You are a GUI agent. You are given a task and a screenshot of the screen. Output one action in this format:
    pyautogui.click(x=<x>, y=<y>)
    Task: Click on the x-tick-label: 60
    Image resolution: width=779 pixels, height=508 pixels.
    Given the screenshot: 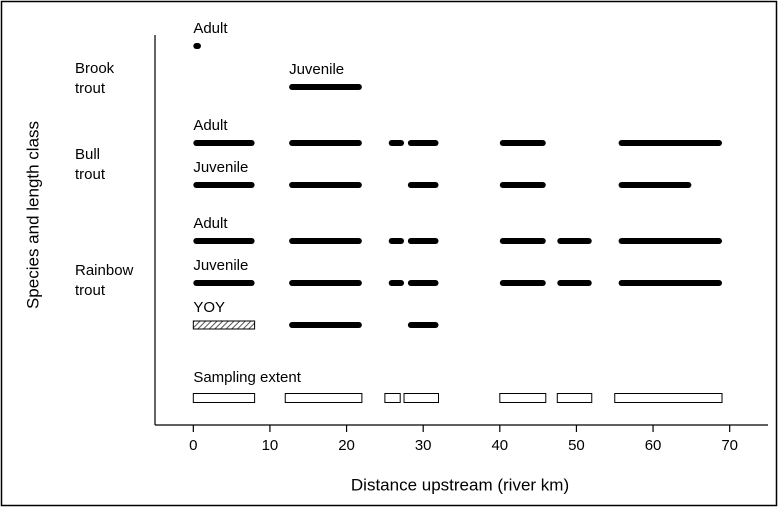 What is the action you would take?
    pyautogui.click(x=653, y=445)
    